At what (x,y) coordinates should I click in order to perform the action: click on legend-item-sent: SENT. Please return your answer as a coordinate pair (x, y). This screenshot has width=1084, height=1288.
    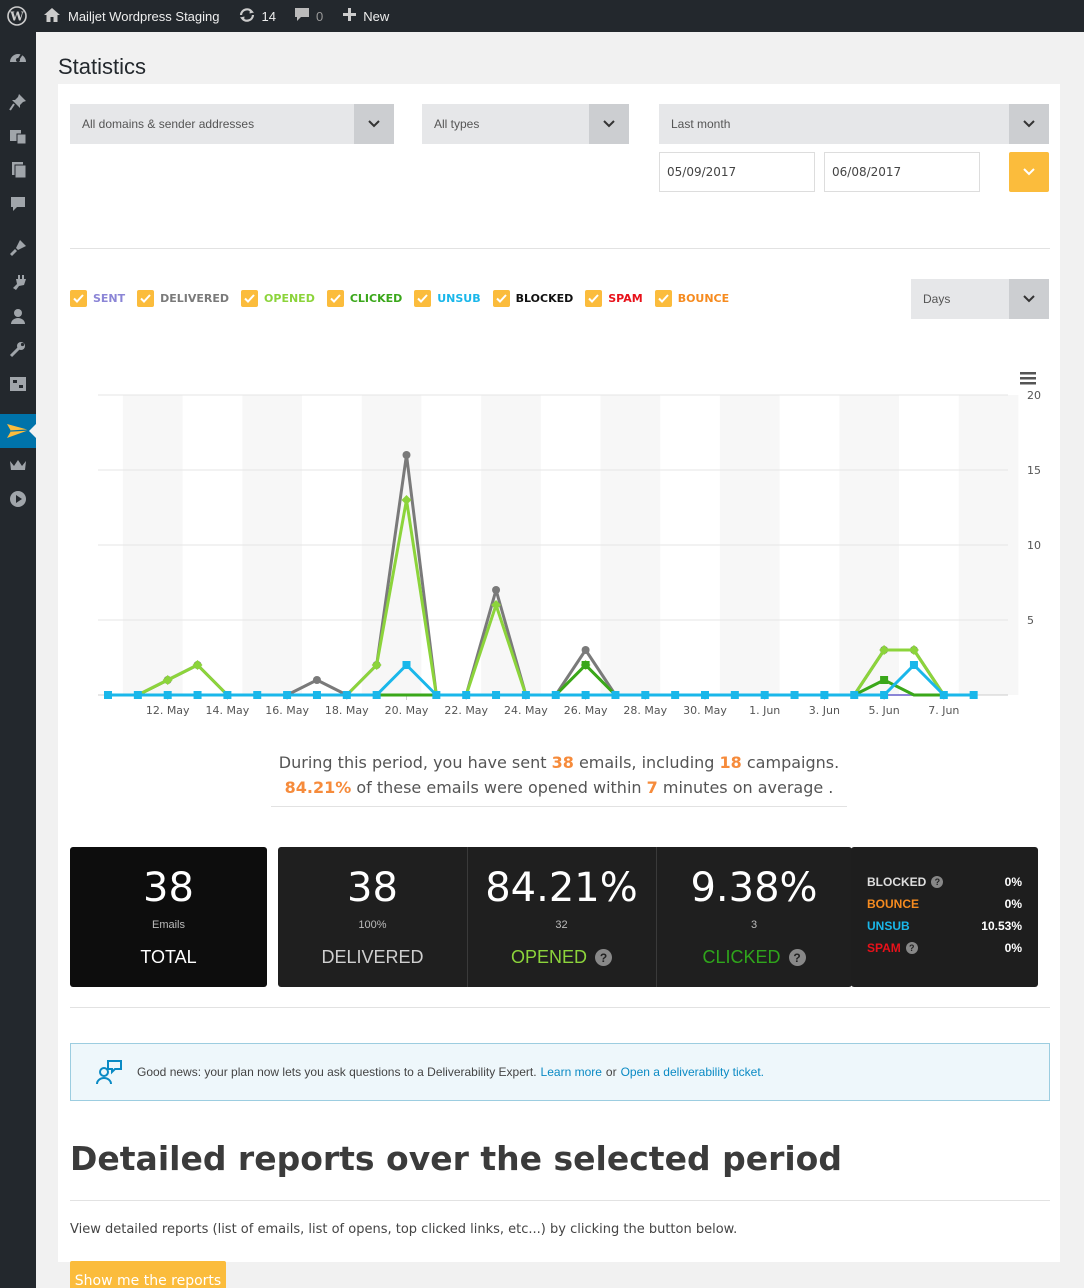
    Looking at the image, I should click on (97, 298).